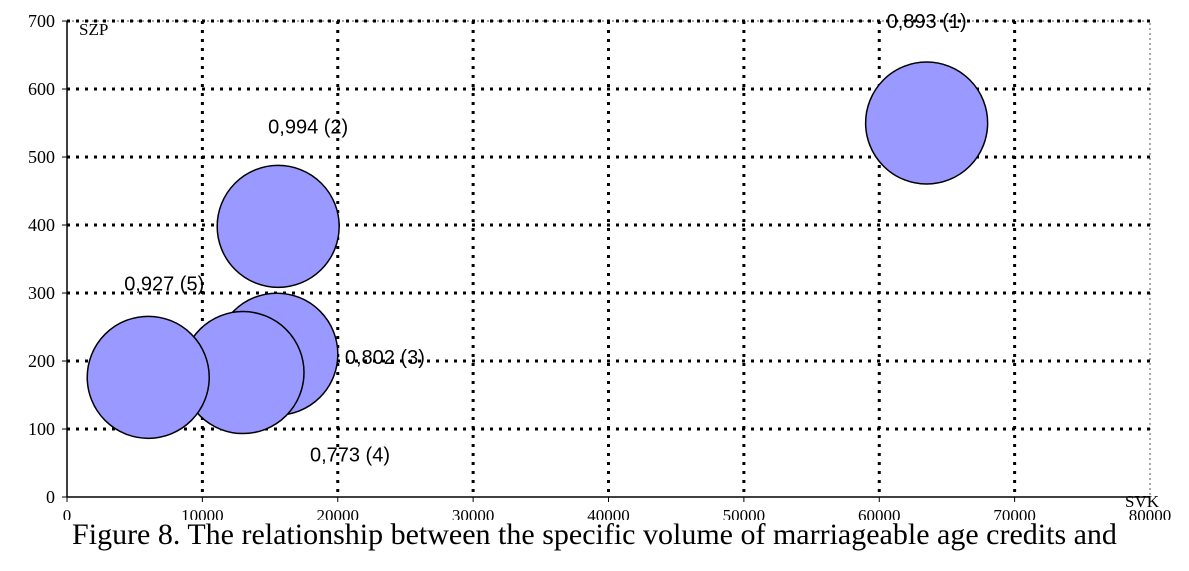 The image size is (1189, 571). I want to click on y-tick-label: 300, so click(41, 293).